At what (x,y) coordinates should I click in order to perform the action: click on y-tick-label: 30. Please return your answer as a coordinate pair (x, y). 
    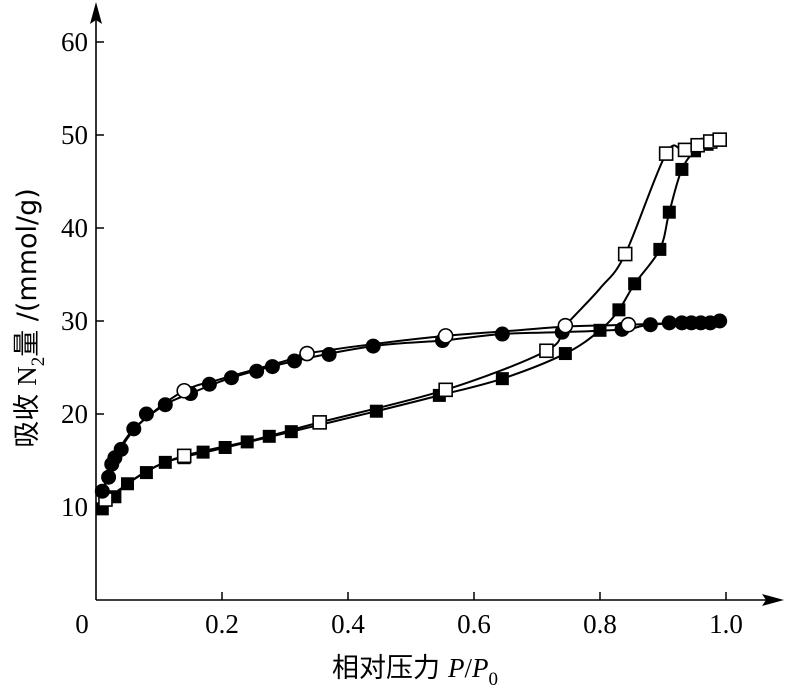
    Looking at the image, I should click on (74, 321).